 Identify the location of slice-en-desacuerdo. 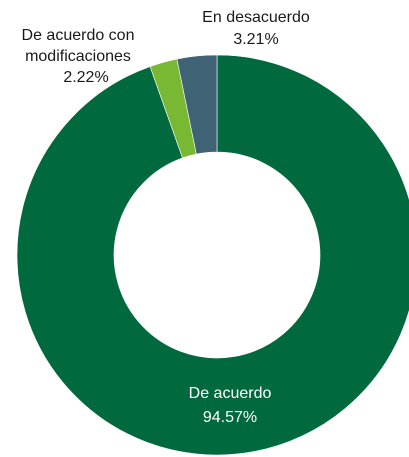
(197, 104).